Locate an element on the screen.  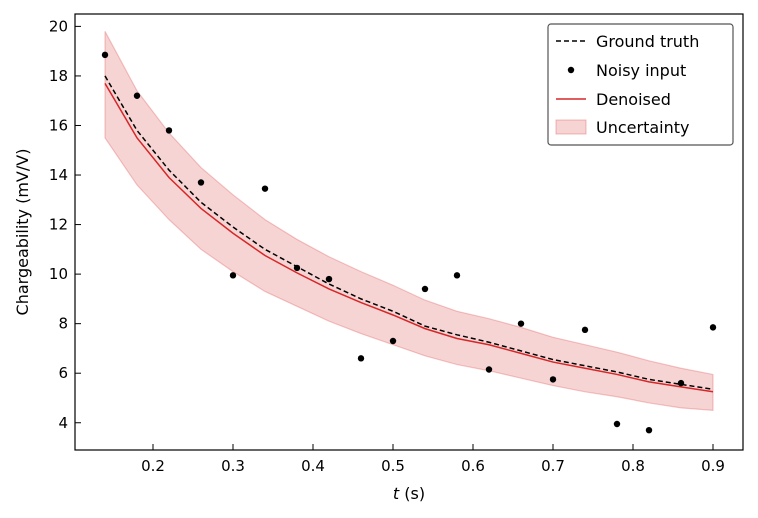
y-tick-label: 14 is located at coordinates (58, 175).